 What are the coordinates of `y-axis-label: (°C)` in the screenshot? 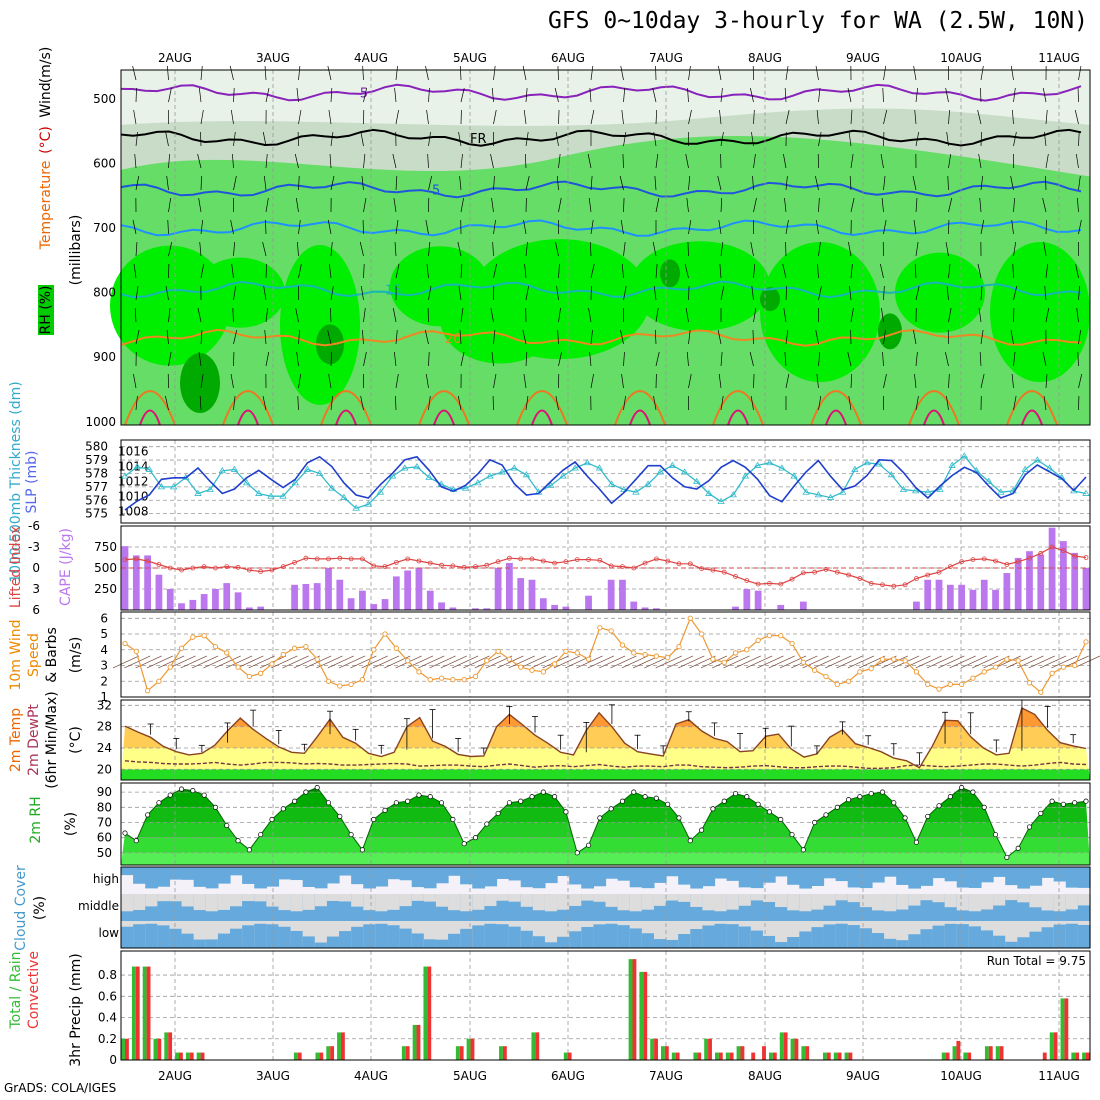 It's located at (76, 740).